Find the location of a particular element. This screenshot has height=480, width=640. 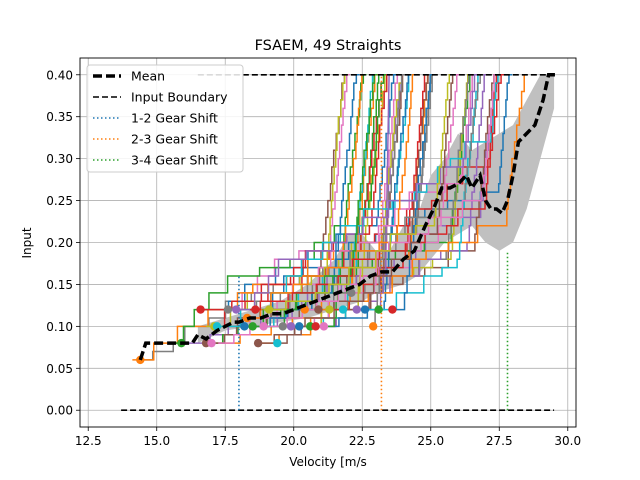

legend-label-3-4-shift: 3-4 Gear Shift is located at coordinates (174, 160).